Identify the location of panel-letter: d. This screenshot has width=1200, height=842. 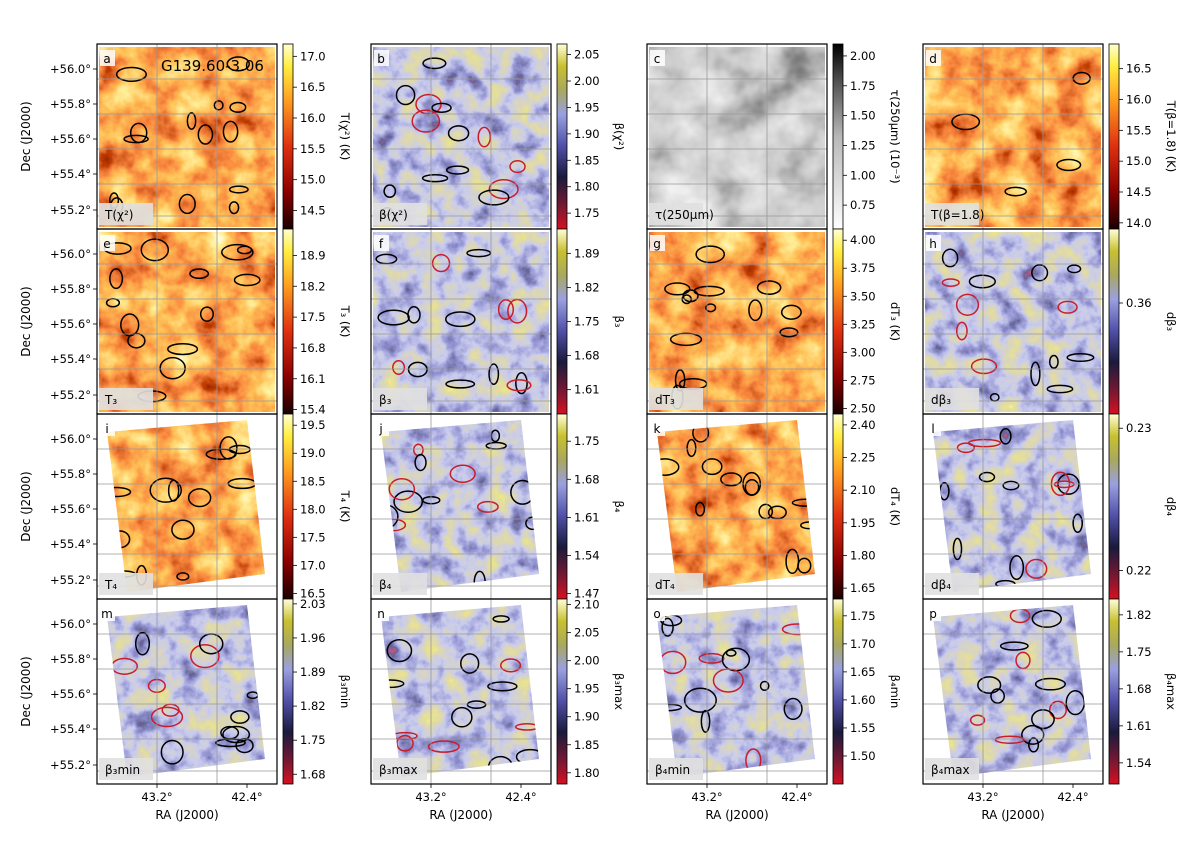
(933, 59).